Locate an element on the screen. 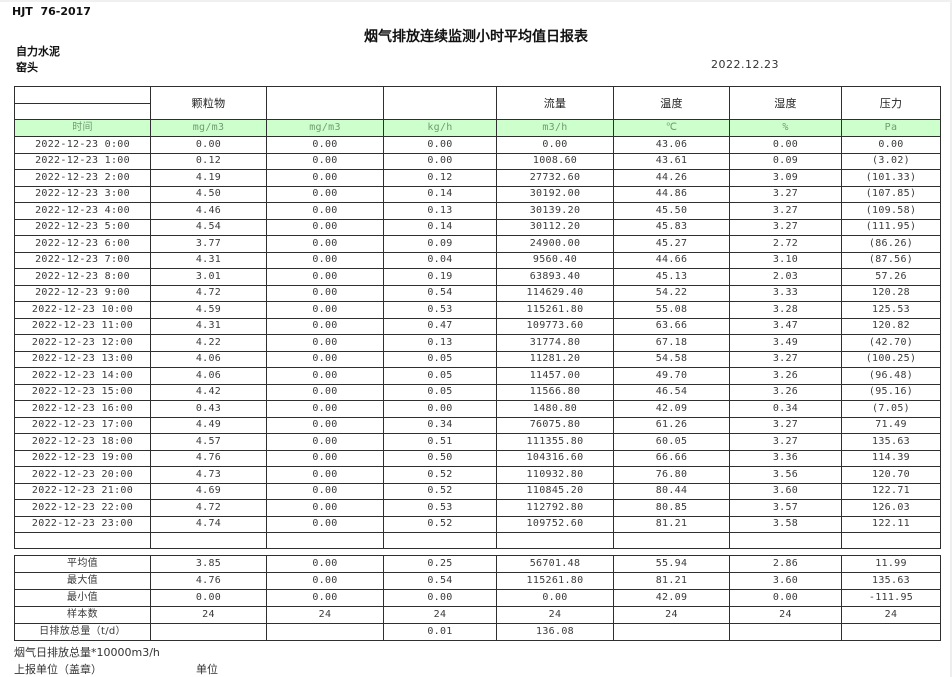 The height and width of the screenshot is (677, 952). summary-label-cell: 最小值 is located at coordinates (82, 598).